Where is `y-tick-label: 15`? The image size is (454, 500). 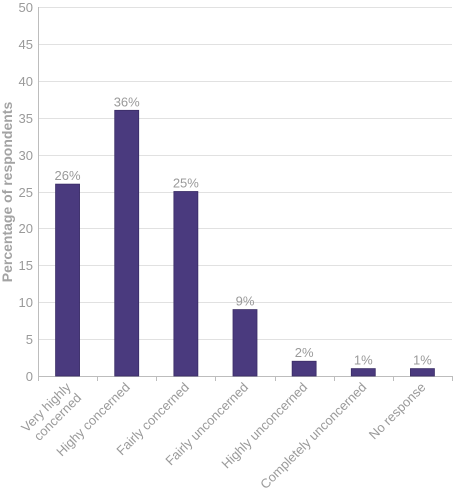
y-tick-label: 15 is located at coordinates (26, 265).